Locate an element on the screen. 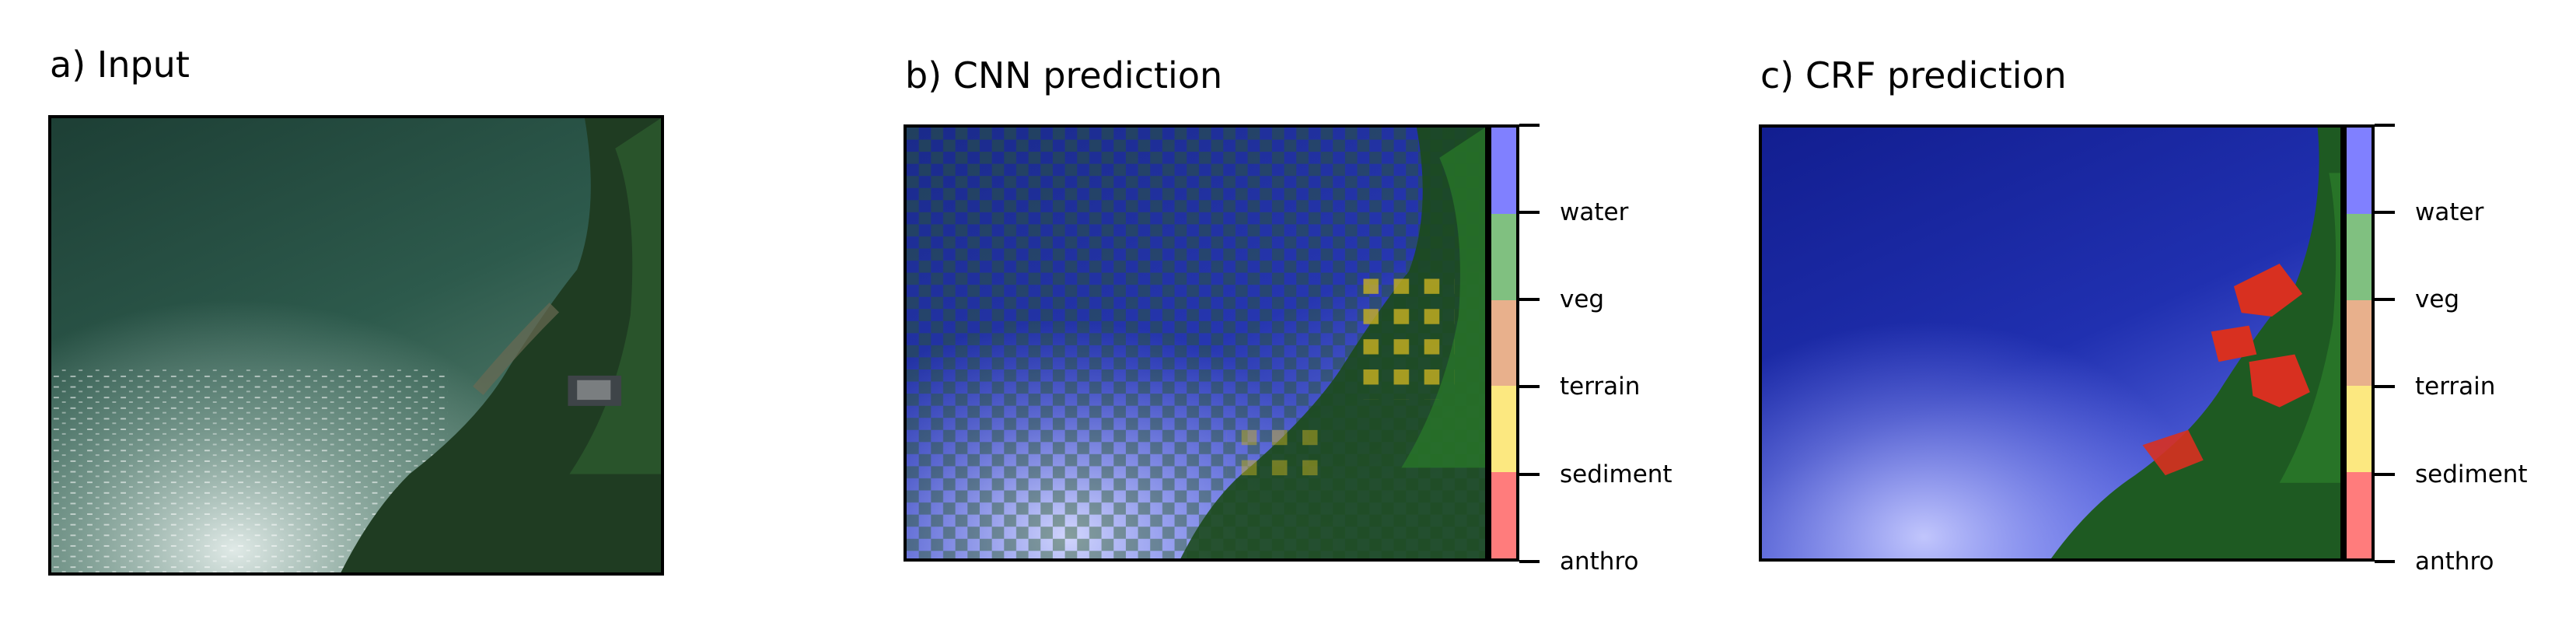 This screenshot has width=2576, height=623. colorbar-cnn is located at coordinates (1503, 343).